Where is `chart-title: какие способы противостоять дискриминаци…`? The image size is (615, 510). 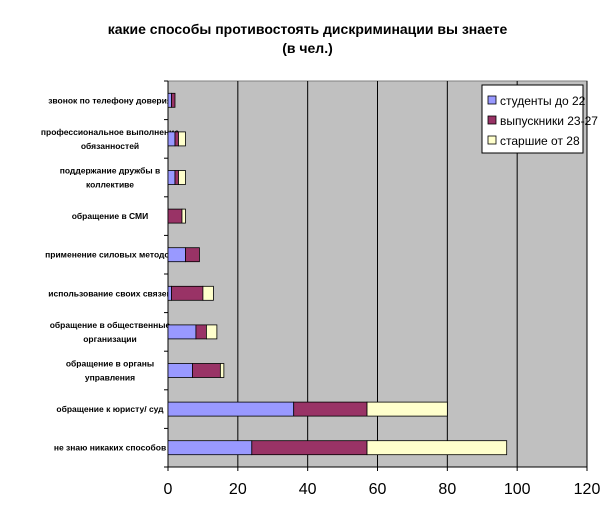
chart-title: какие способы противостоять дискриминаци… is located at coordinates (307, 39).